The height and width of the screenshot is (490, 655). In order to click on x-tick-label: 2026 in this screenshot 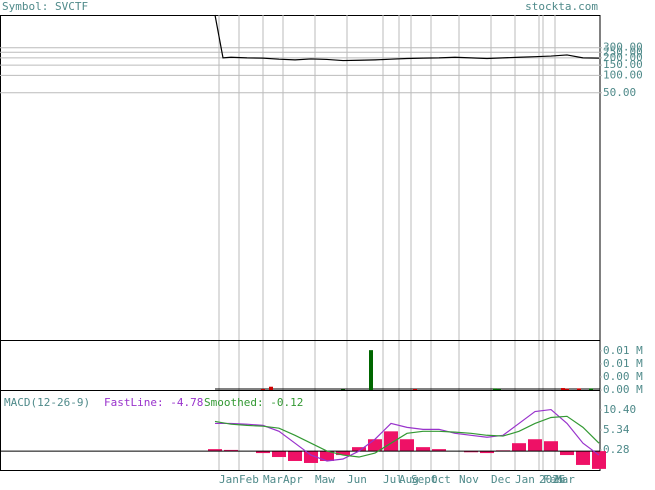, I will do `click(552, 479)`.